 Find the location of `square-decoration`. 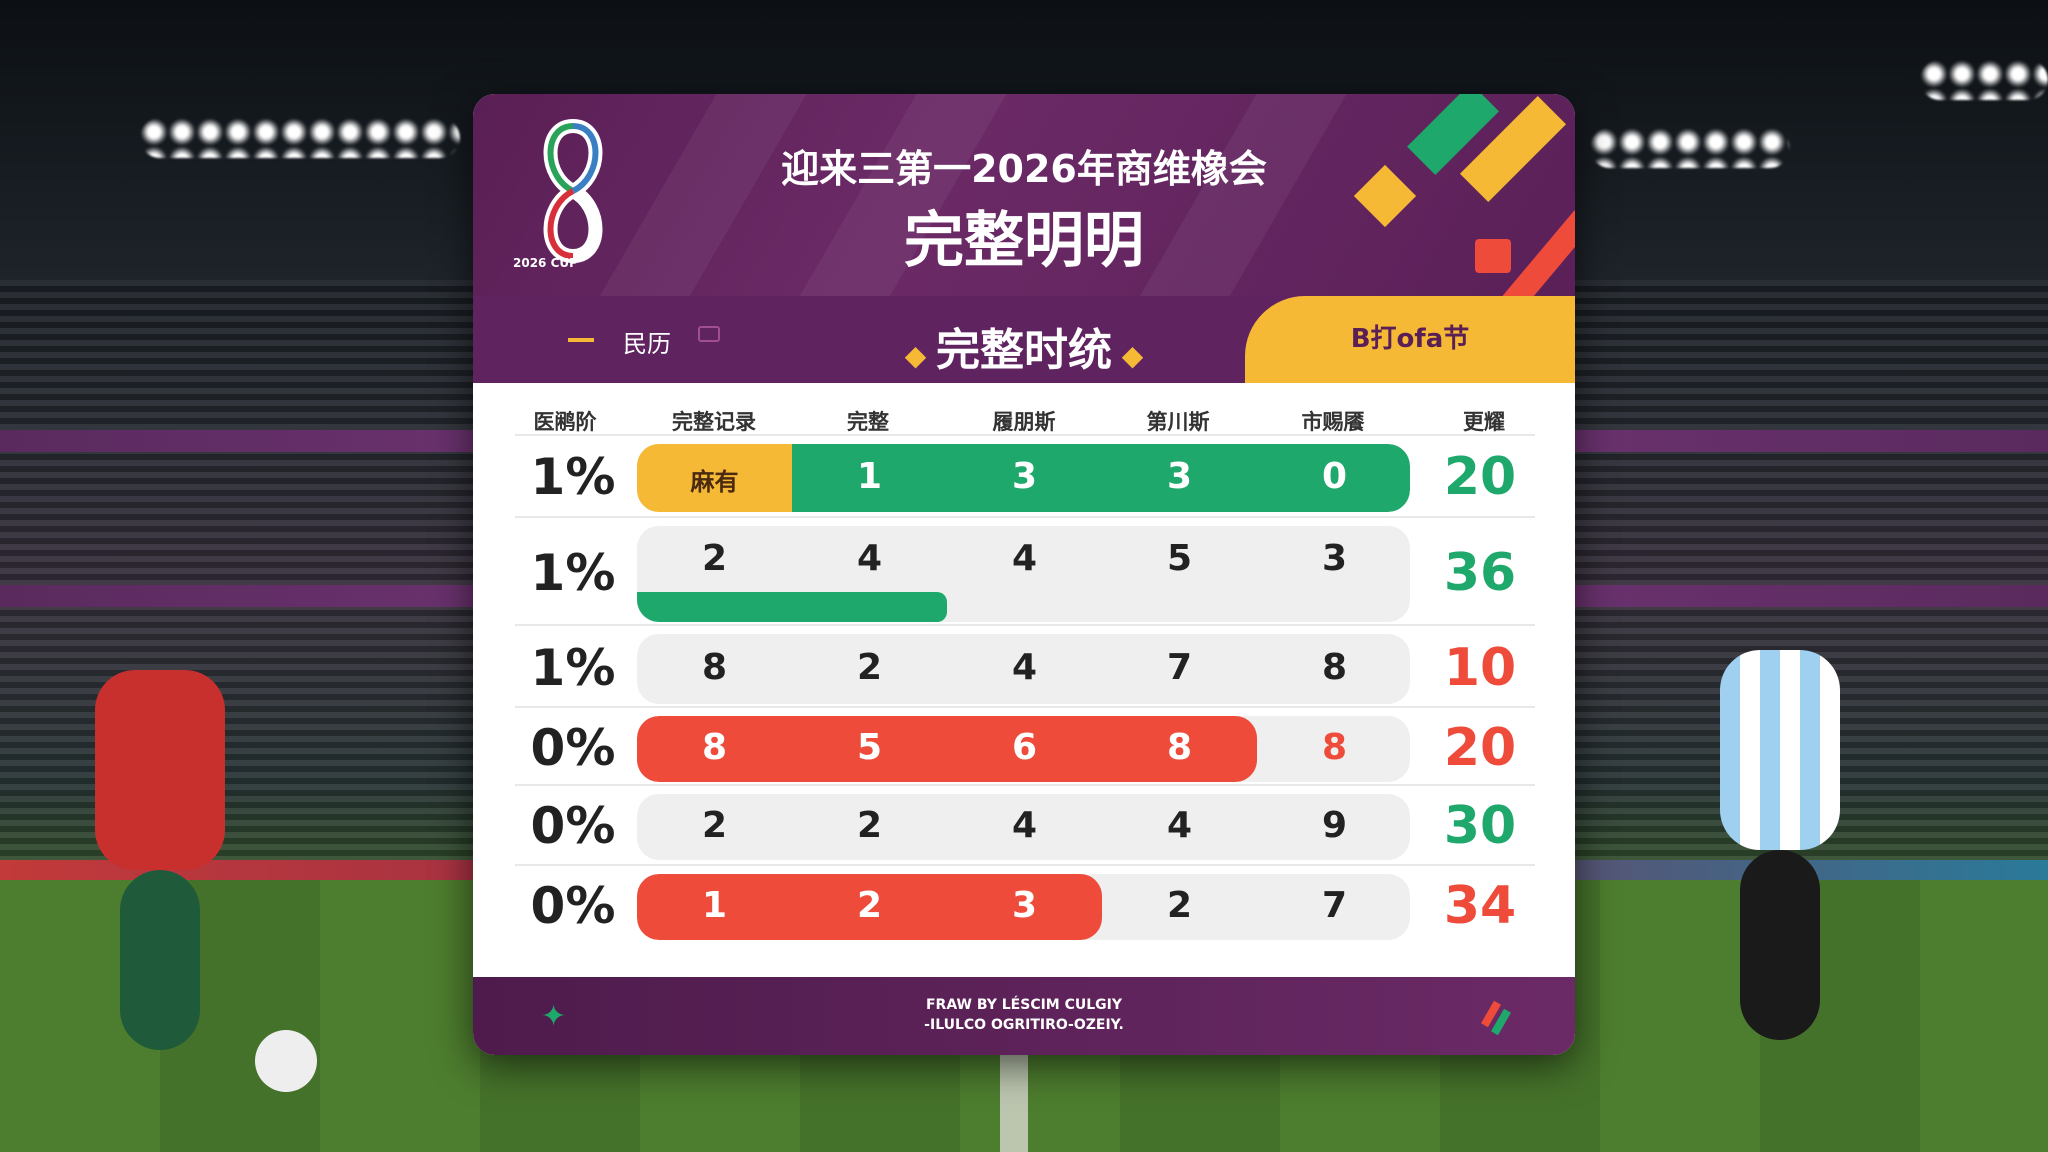

square-decoration is located at coordinates (1493, 256).